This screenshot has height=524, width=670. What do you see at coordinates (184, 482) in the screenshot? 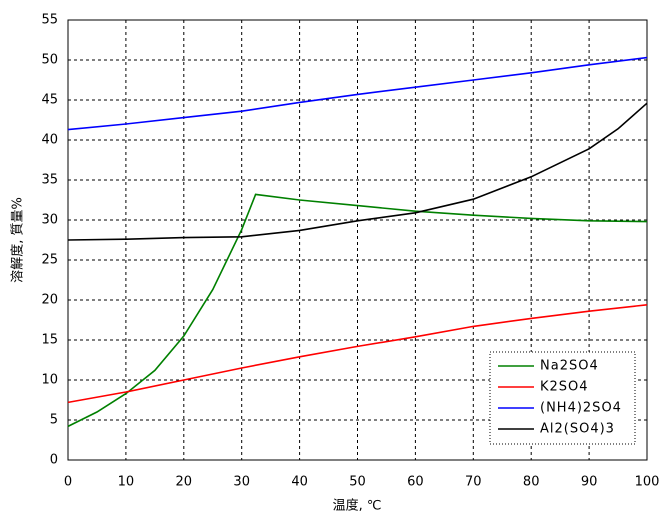
I see `x-tick-label: 20` at bounding box center [184, 482].